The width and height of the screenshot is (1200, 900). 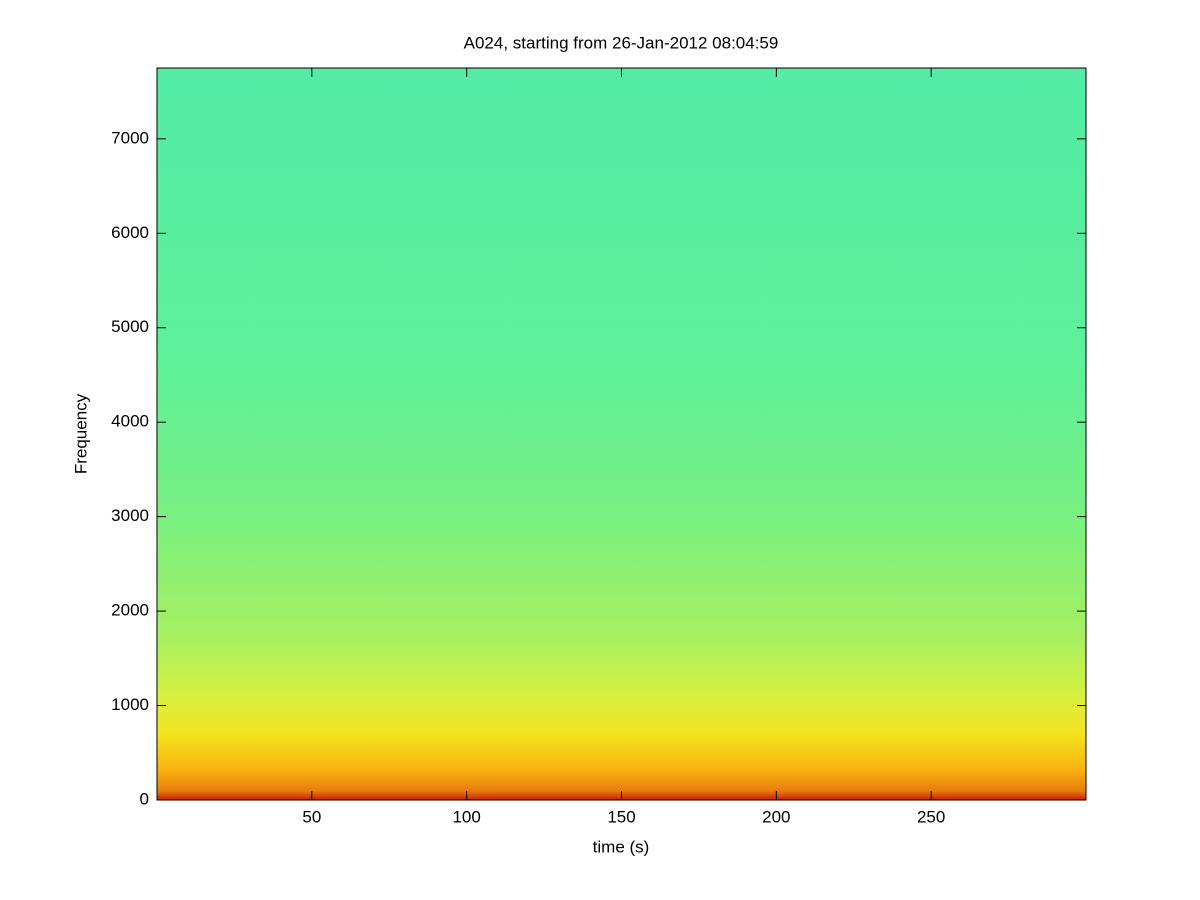 I want to click on y-tick-label: 7000, so click(x=130, y=137).